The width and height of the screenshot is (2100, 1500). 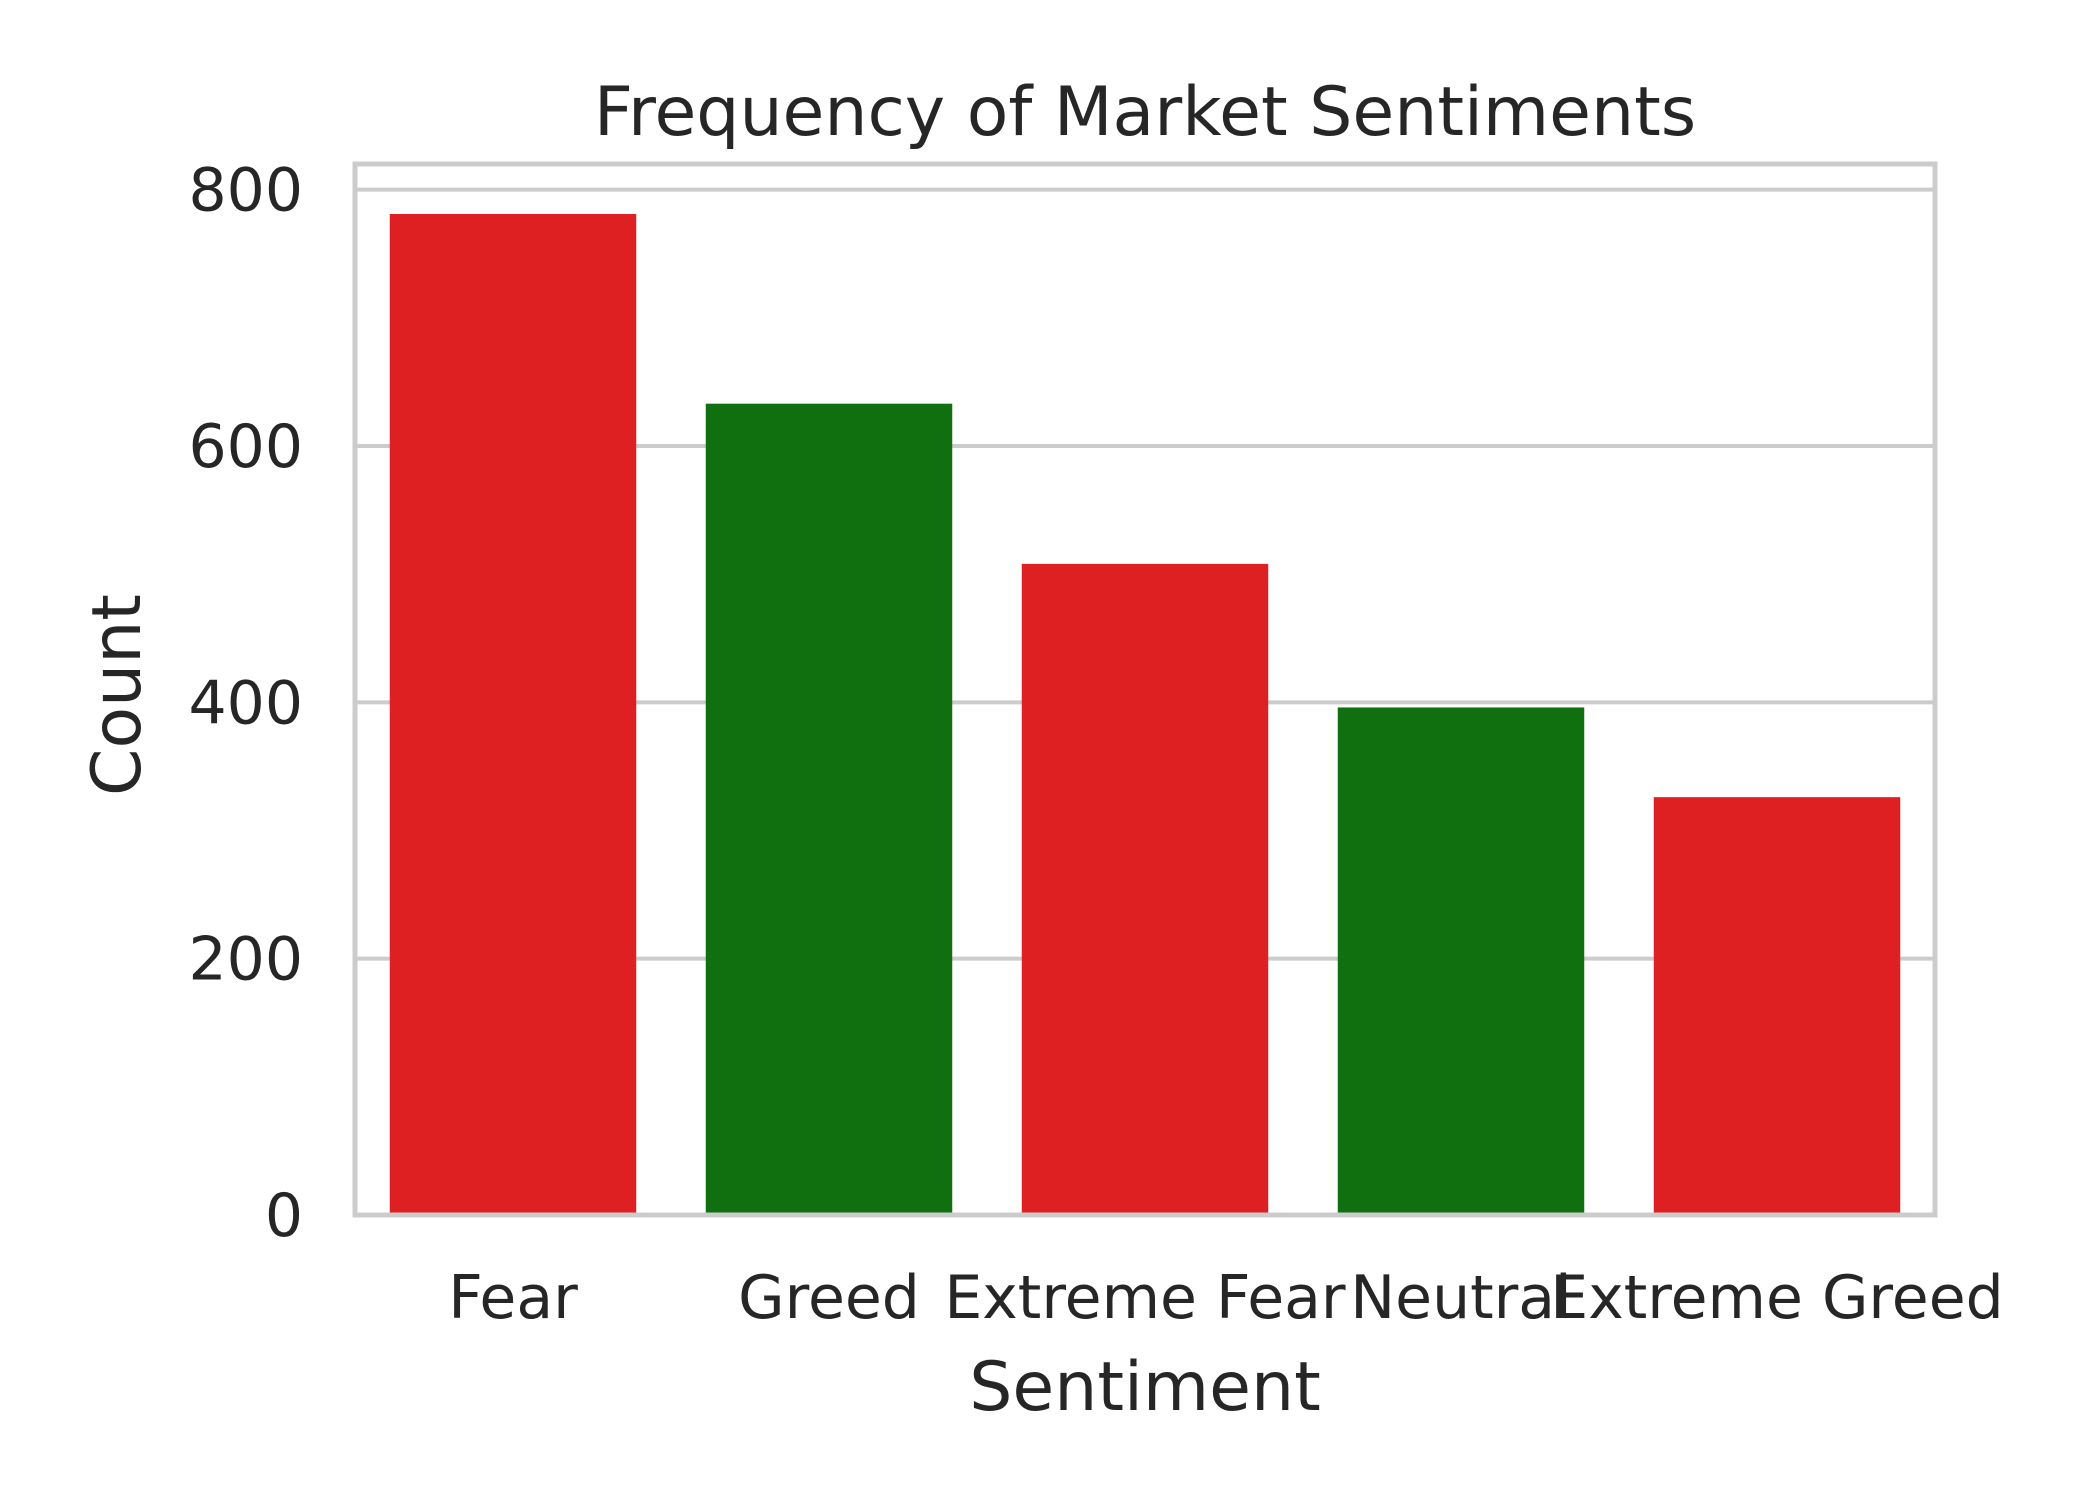 What do you see at coordinates (1145, 112) in the screenshot?
I see `chart-title: Frequency of Market Sentiments` at bounding box center [1145, 112].